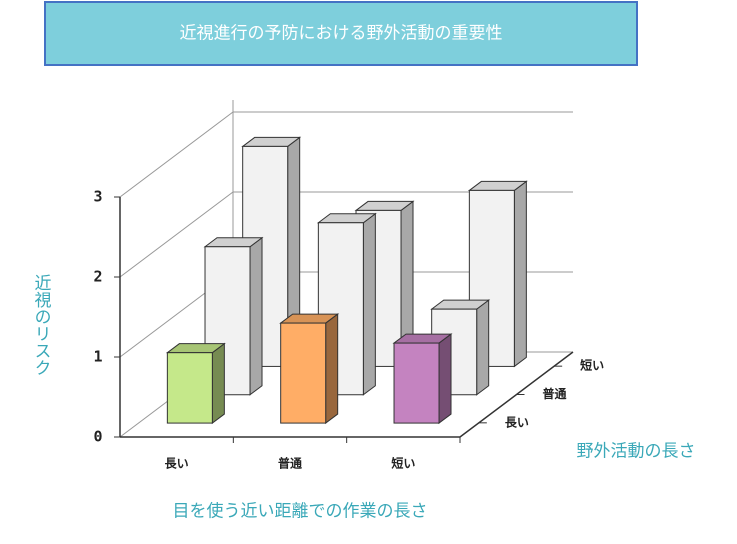  Describe the element at coordinates (97, 277) in the screenshot. I see `y-tick-label: 2` at that location.